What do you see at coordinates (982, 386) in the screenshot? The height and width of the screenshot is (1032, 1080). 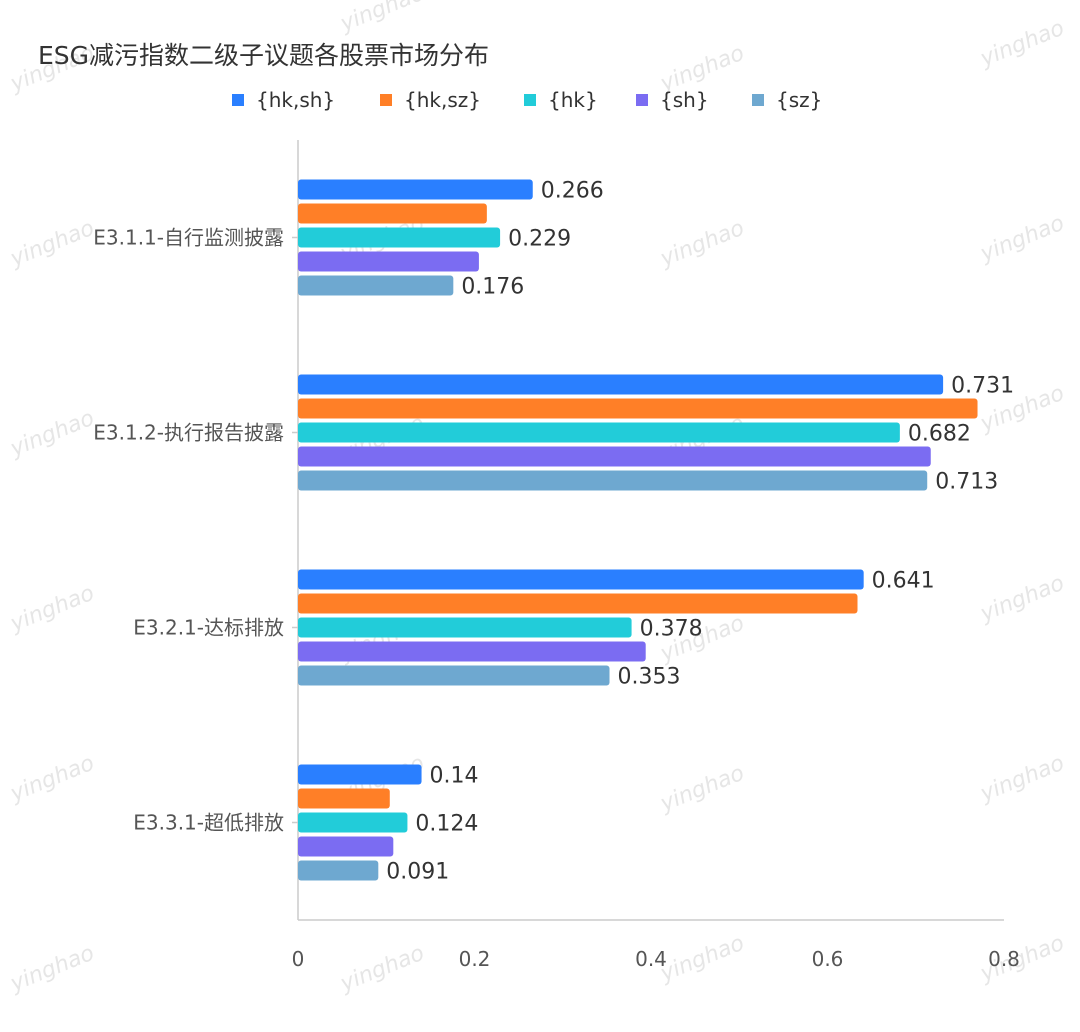 I see `data-label: 0.731` at bounding box center [982, 386].